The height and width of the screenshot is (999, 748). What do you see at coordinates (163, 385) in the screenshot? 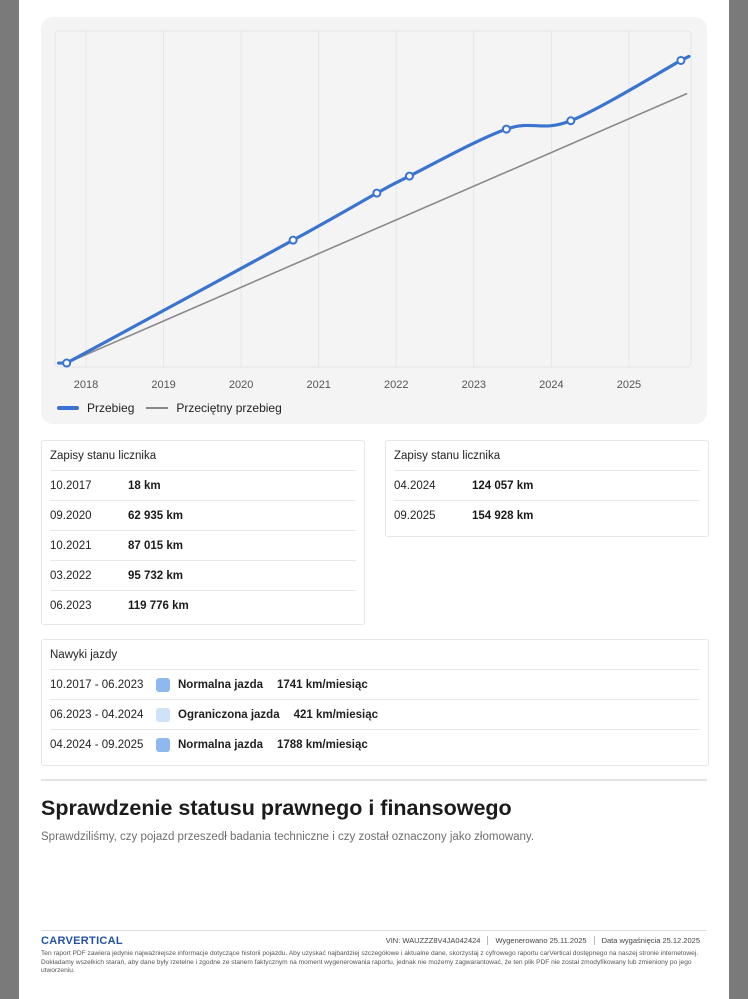
I see `x-tick-label: 2019` at bounding box center [163, 385].